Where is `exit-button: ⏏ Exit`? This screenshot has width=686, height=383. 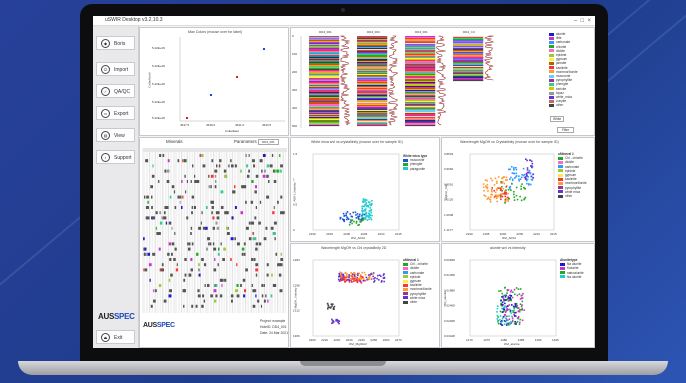 exit-button: ⏏ Exit is located at coordinates (115, 337).